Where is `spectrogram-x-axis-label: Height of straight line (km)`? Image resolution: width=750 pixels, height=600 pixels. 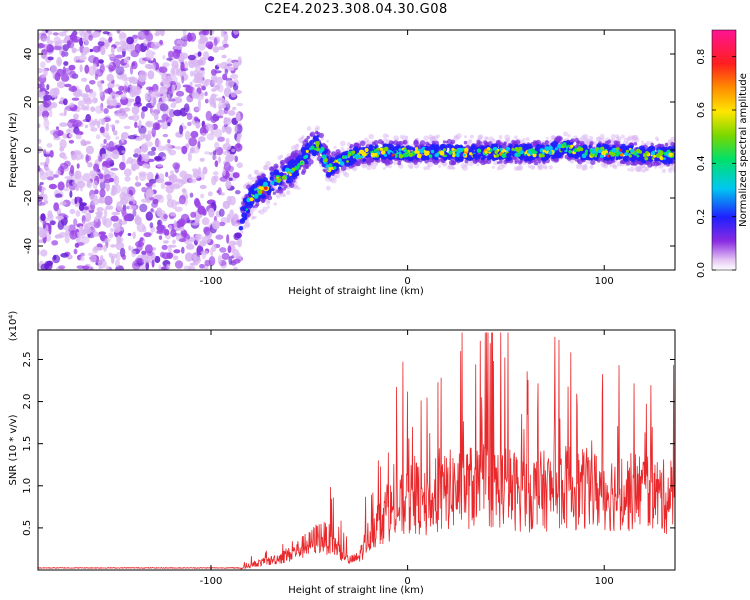
spectrogram-x-axis-label: Height of straight line (km) is located at coordinates (356, 291).